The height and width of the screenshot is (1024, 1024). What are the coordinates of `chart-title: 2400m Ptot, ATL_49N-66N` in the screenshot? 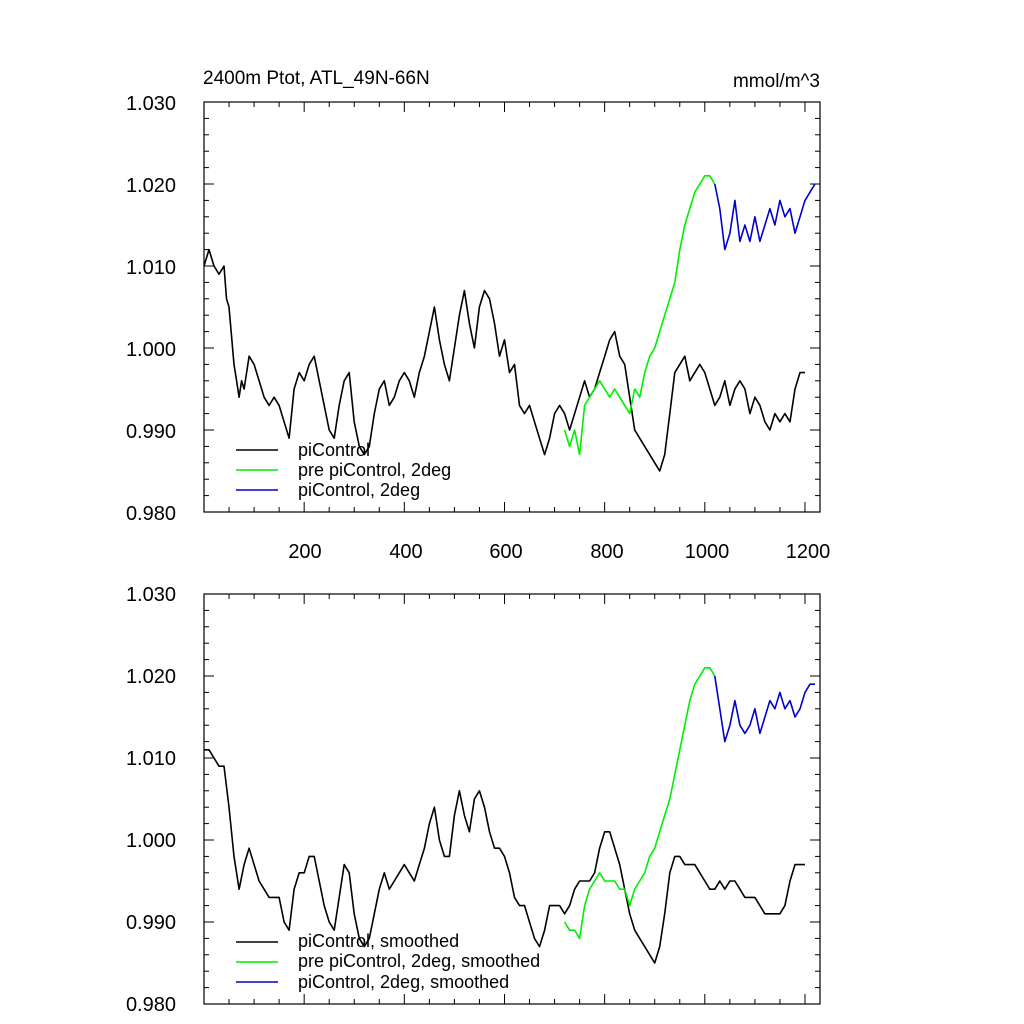 It's located at (316, 78).